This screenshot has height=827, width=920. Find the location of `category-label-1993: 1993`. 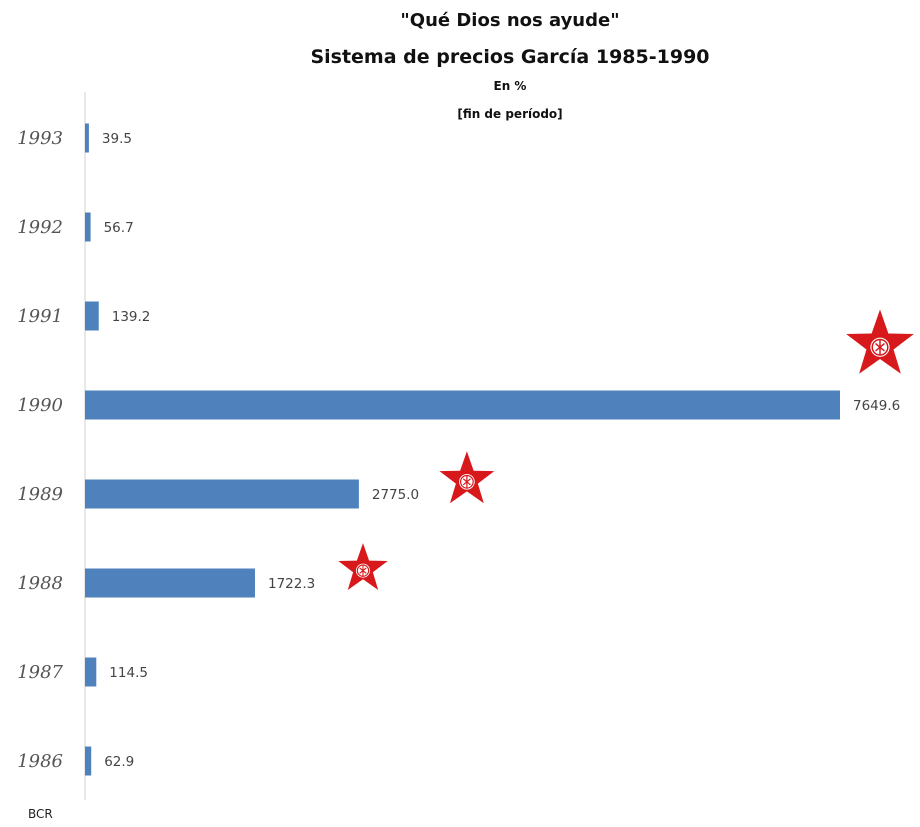

category-label-1993: 1993 is located at coordinates (40, 138).